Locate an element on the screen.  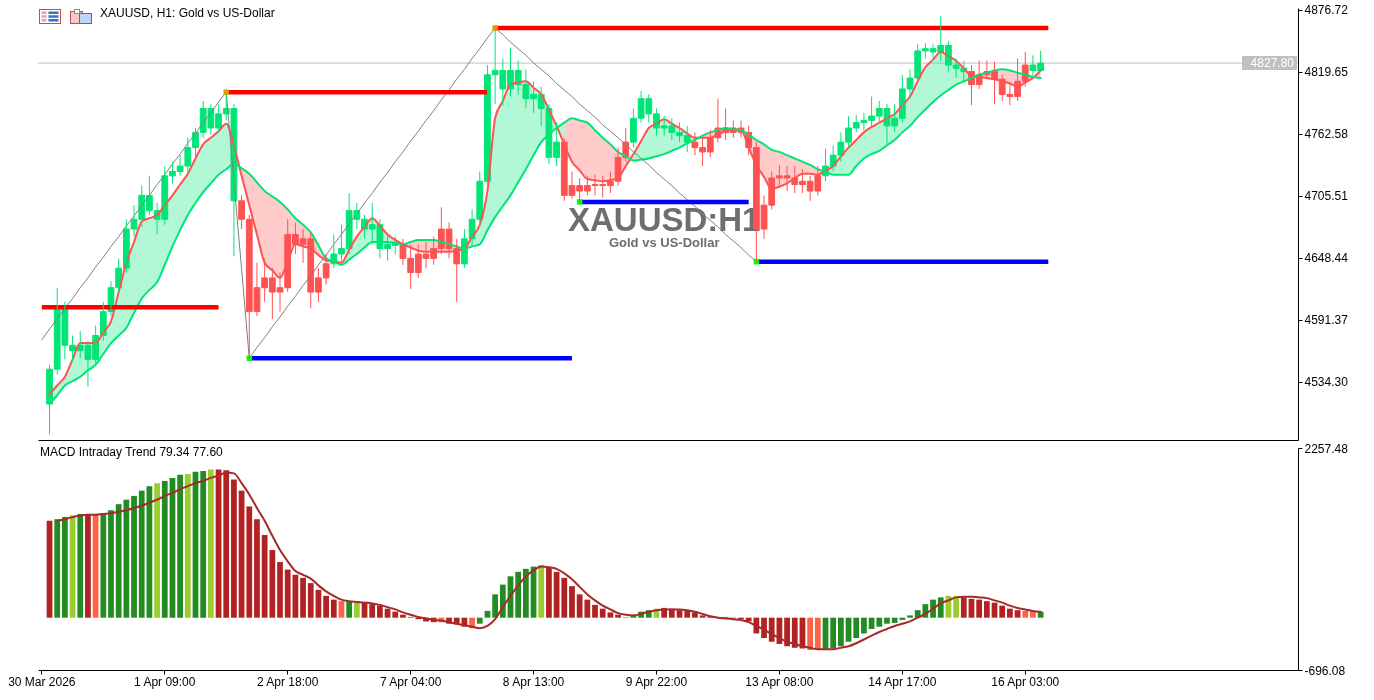
y-tick-label: 4705.51 is located at coordinates (1326, 196).